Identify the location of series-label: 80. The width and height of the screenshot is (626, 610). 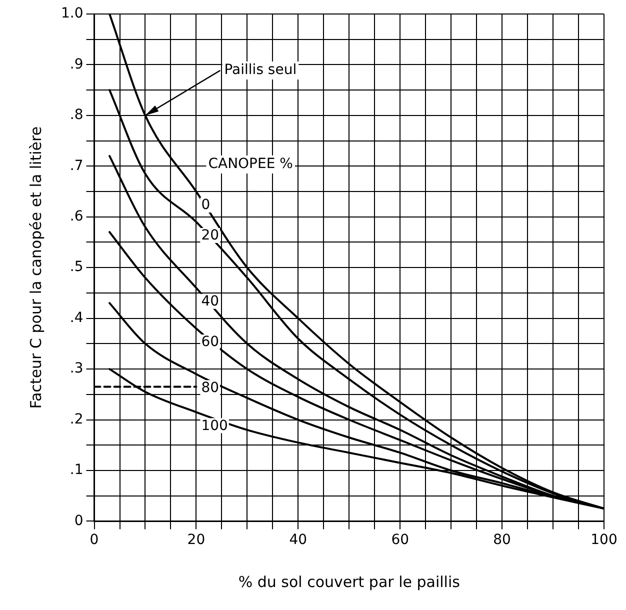
(210, 388).